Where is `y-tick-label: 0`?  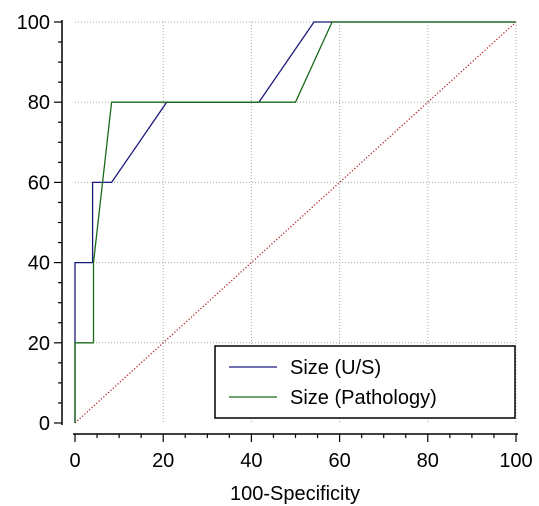
y-tick-label: 0 is located at coordinates (44, 424).